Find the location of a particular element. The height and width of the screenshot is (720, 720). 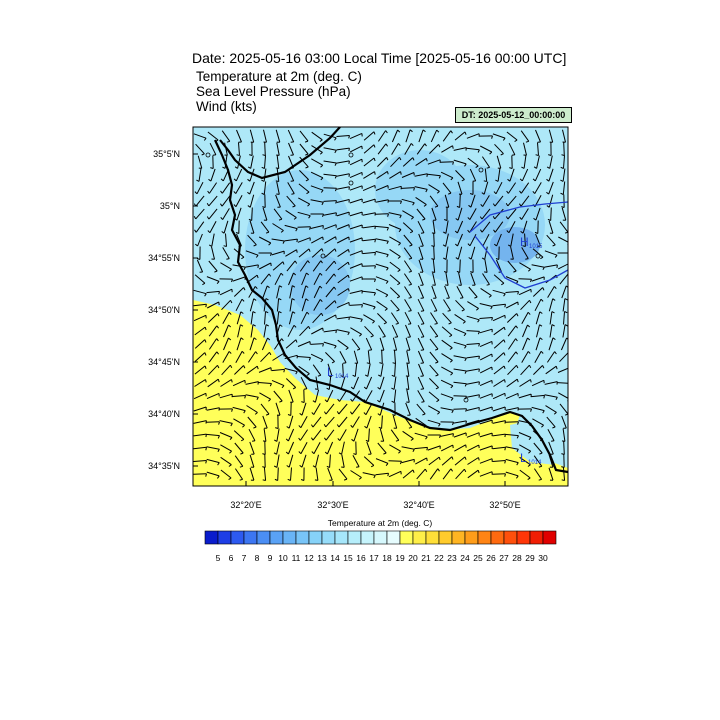

colorbar-label: 8 is located at coordinates (257, 558).